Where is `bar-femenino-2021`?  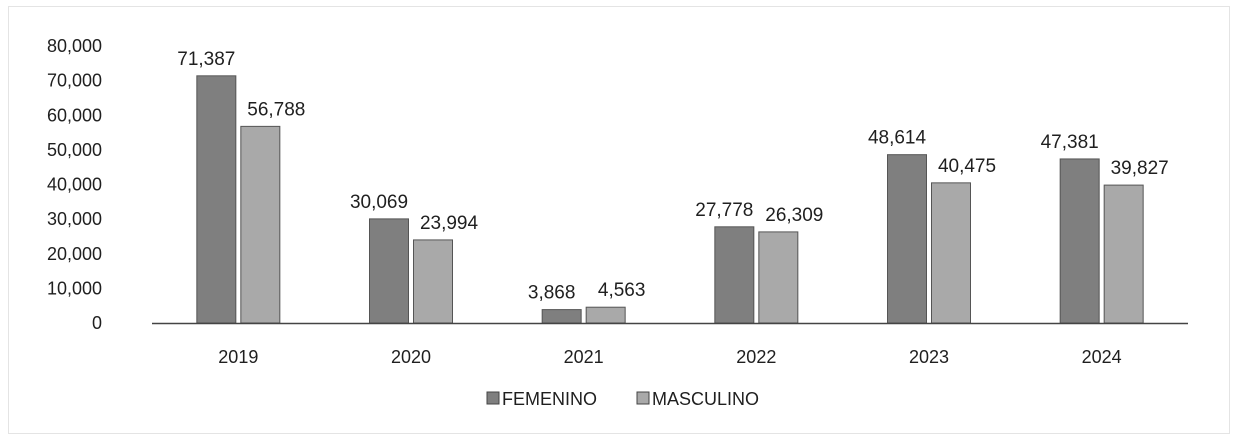
bar-femenino-2021 is located at coordinates (561, 316).